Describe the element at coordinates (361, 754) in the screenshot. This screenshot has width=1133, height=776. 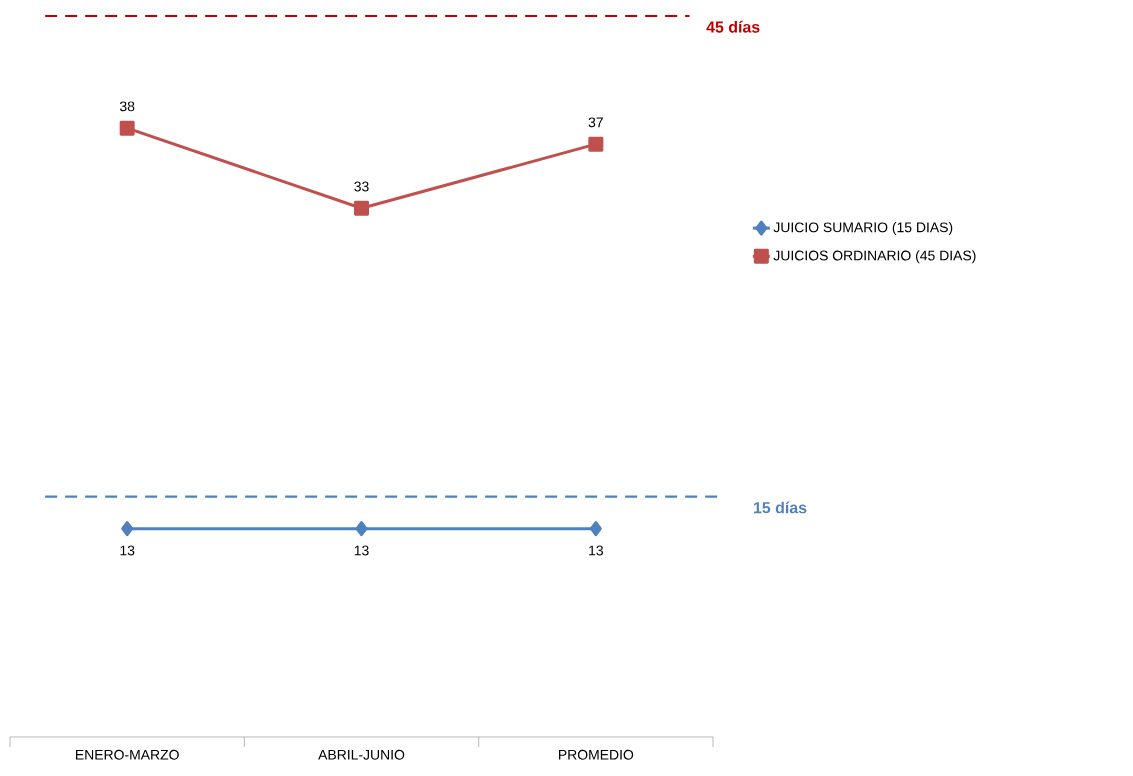
I see `x-tick-label: ABRIL-JUNIO` at that location.